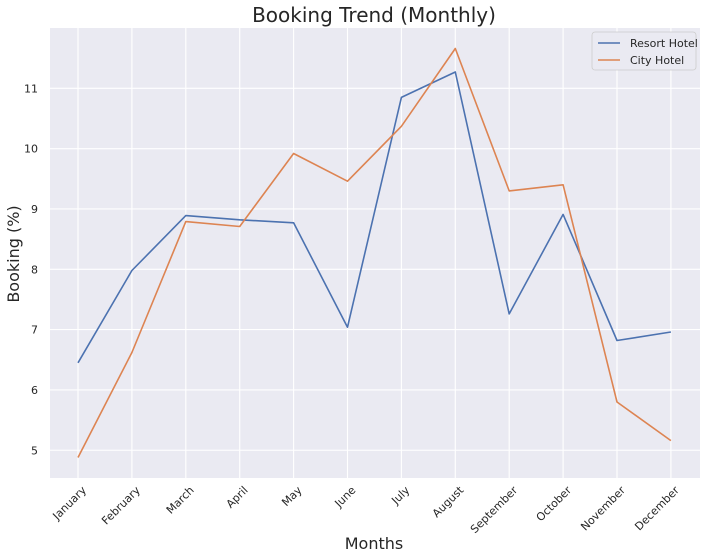 The height and width of the screenshot is (558, 708). What do you see at coordinates (374, 543) in the screenshot?
I see `x-axis-title: Months` at bounding box center [374, 543].